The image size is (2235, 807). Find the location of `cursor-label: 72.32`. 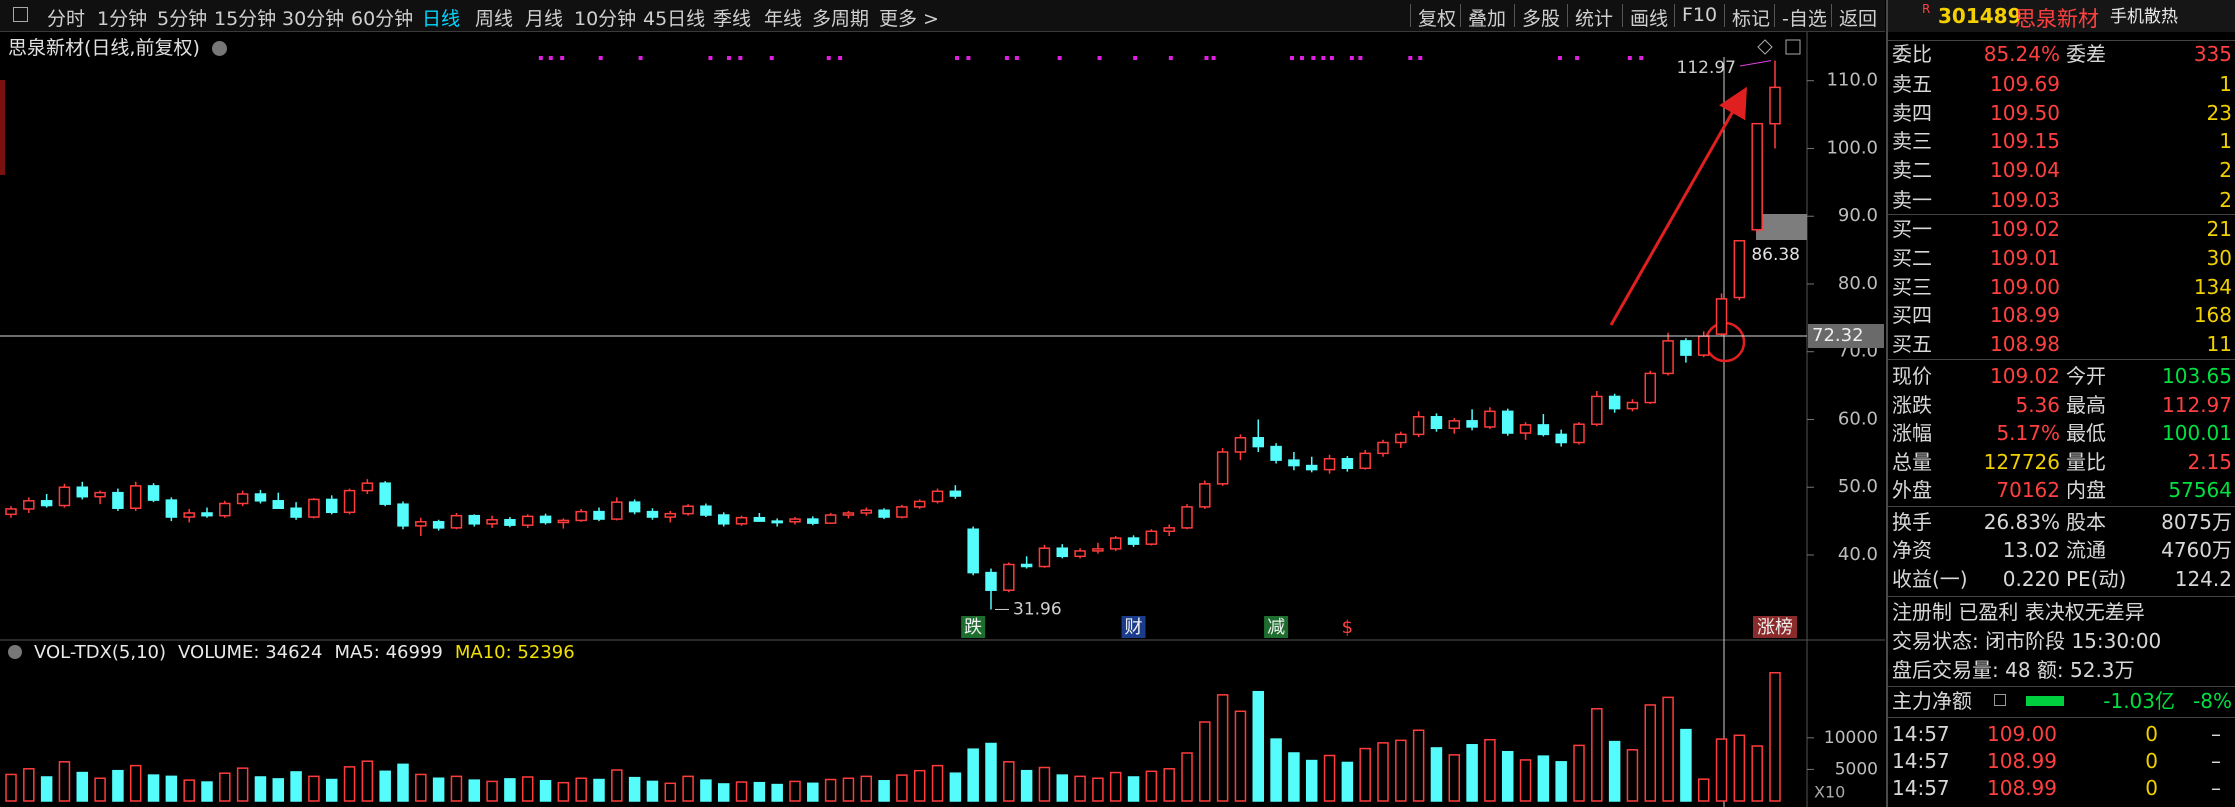

cursor-label: 72.32 is located at coordinates (1838, 335).